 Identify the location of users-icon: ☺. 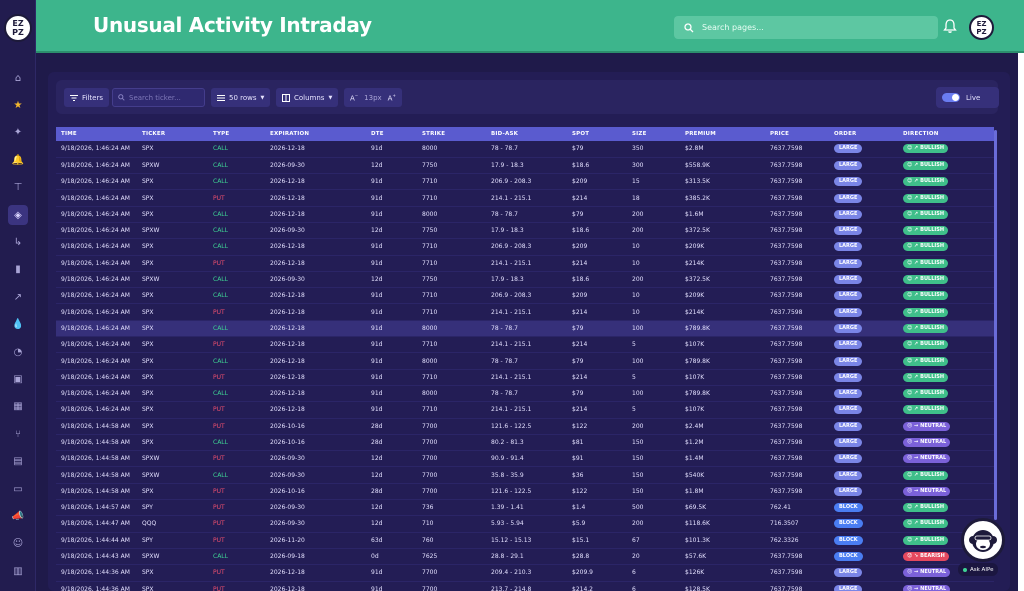
(18, 544).